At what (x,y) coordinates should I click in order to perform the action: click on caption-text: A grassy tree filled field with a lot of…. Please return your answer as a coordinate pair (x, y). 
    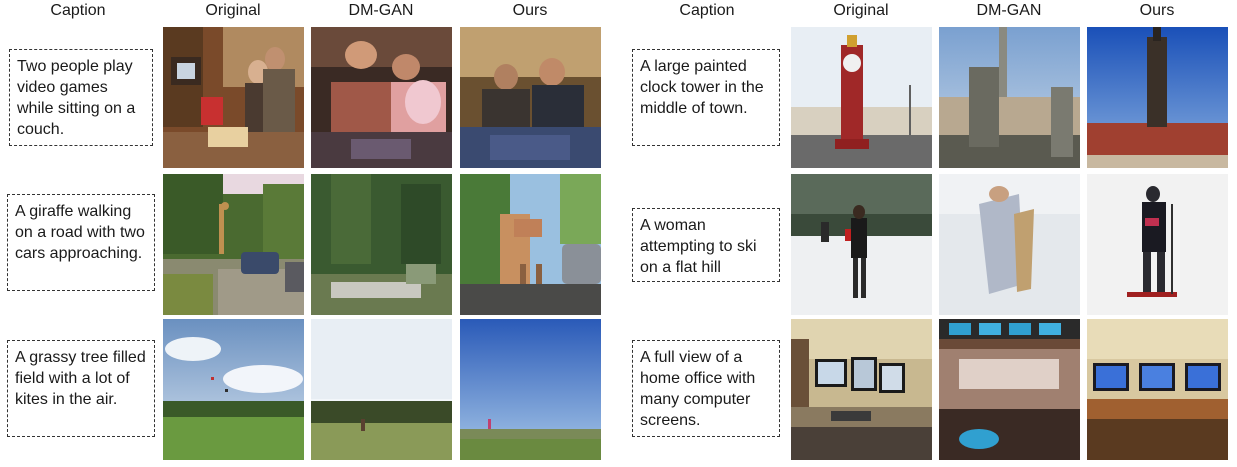
    Looking at the image, I should click on (80, 378).